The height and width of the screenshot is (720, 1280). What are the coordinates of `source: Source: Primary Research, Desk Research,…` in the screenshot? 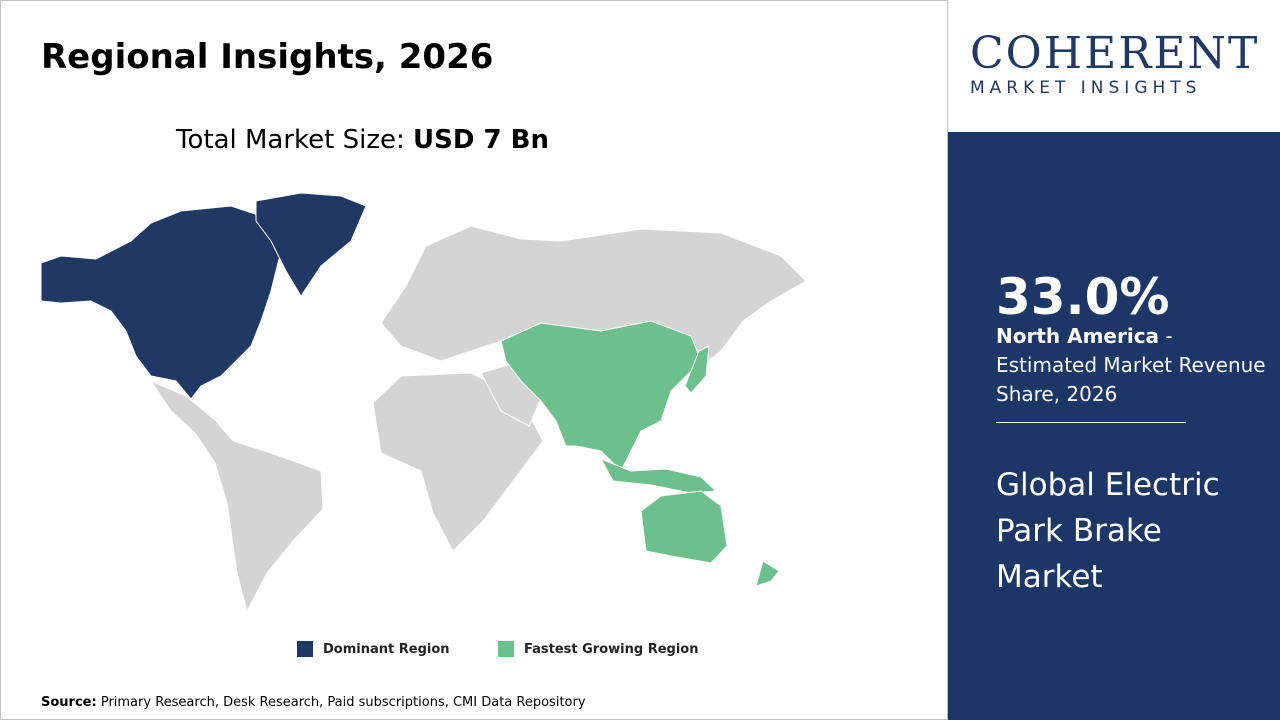 It's located at (313, 702).